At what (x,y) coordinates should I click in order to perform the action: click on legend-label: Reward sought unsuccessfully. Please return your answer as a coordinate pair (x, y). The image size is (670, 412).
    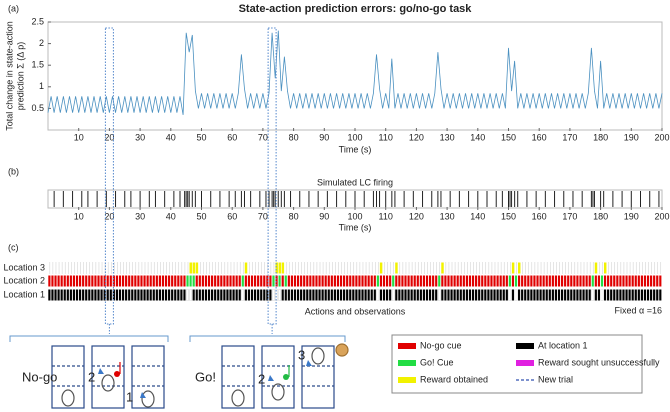
    Looking at the image, I should click on (599, 362).